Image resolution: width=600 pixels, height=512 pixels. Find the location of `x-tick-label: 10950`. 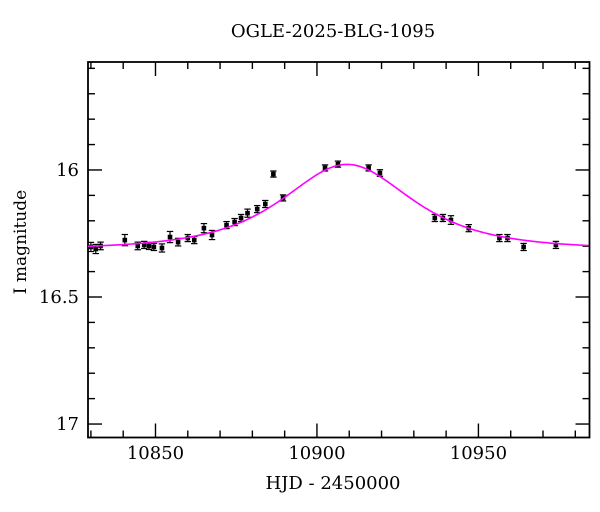

x-tick-label: 10950 is located at coordinates (478, 453).